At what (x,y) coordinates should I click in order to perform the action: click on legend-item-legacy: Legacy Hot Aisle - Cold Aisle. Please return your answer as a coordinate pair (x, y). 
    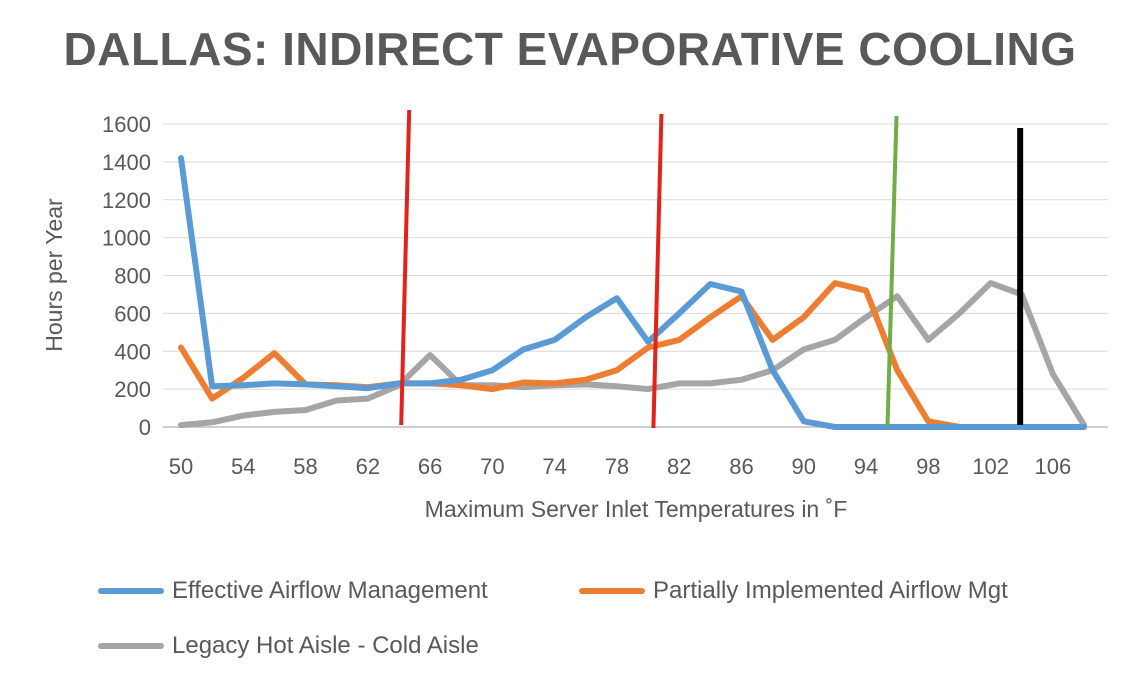
    Looking at the image, I should click on (288, 646).